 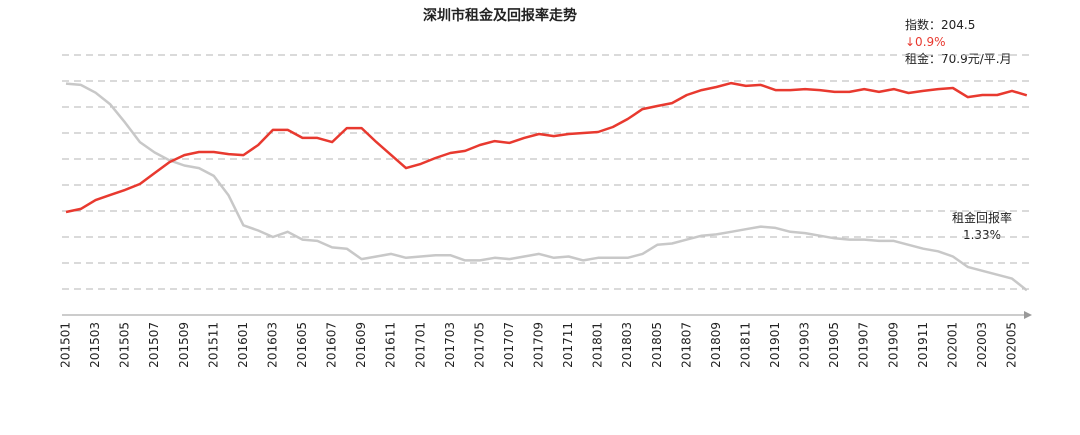 I want to click on x-tick-label: 201911, so click(x=923, y=345).